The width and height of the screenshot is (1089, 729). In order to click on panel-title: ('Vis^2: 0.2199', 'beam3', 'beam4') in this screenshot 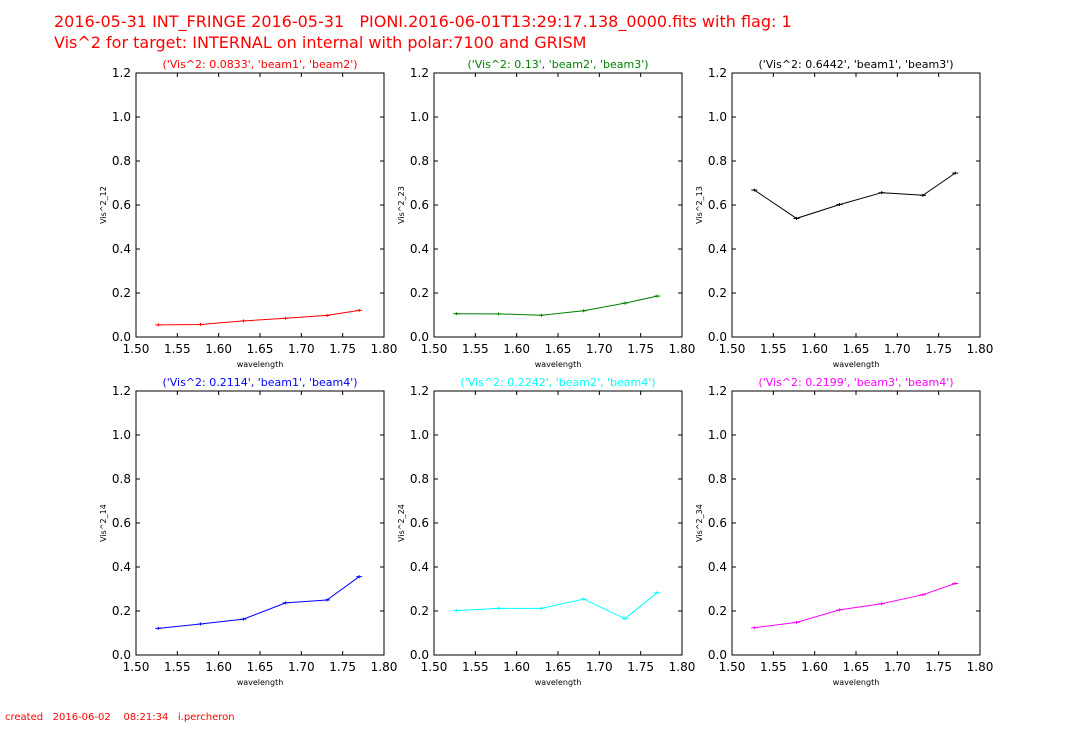, I will do `click(855, 382)`.